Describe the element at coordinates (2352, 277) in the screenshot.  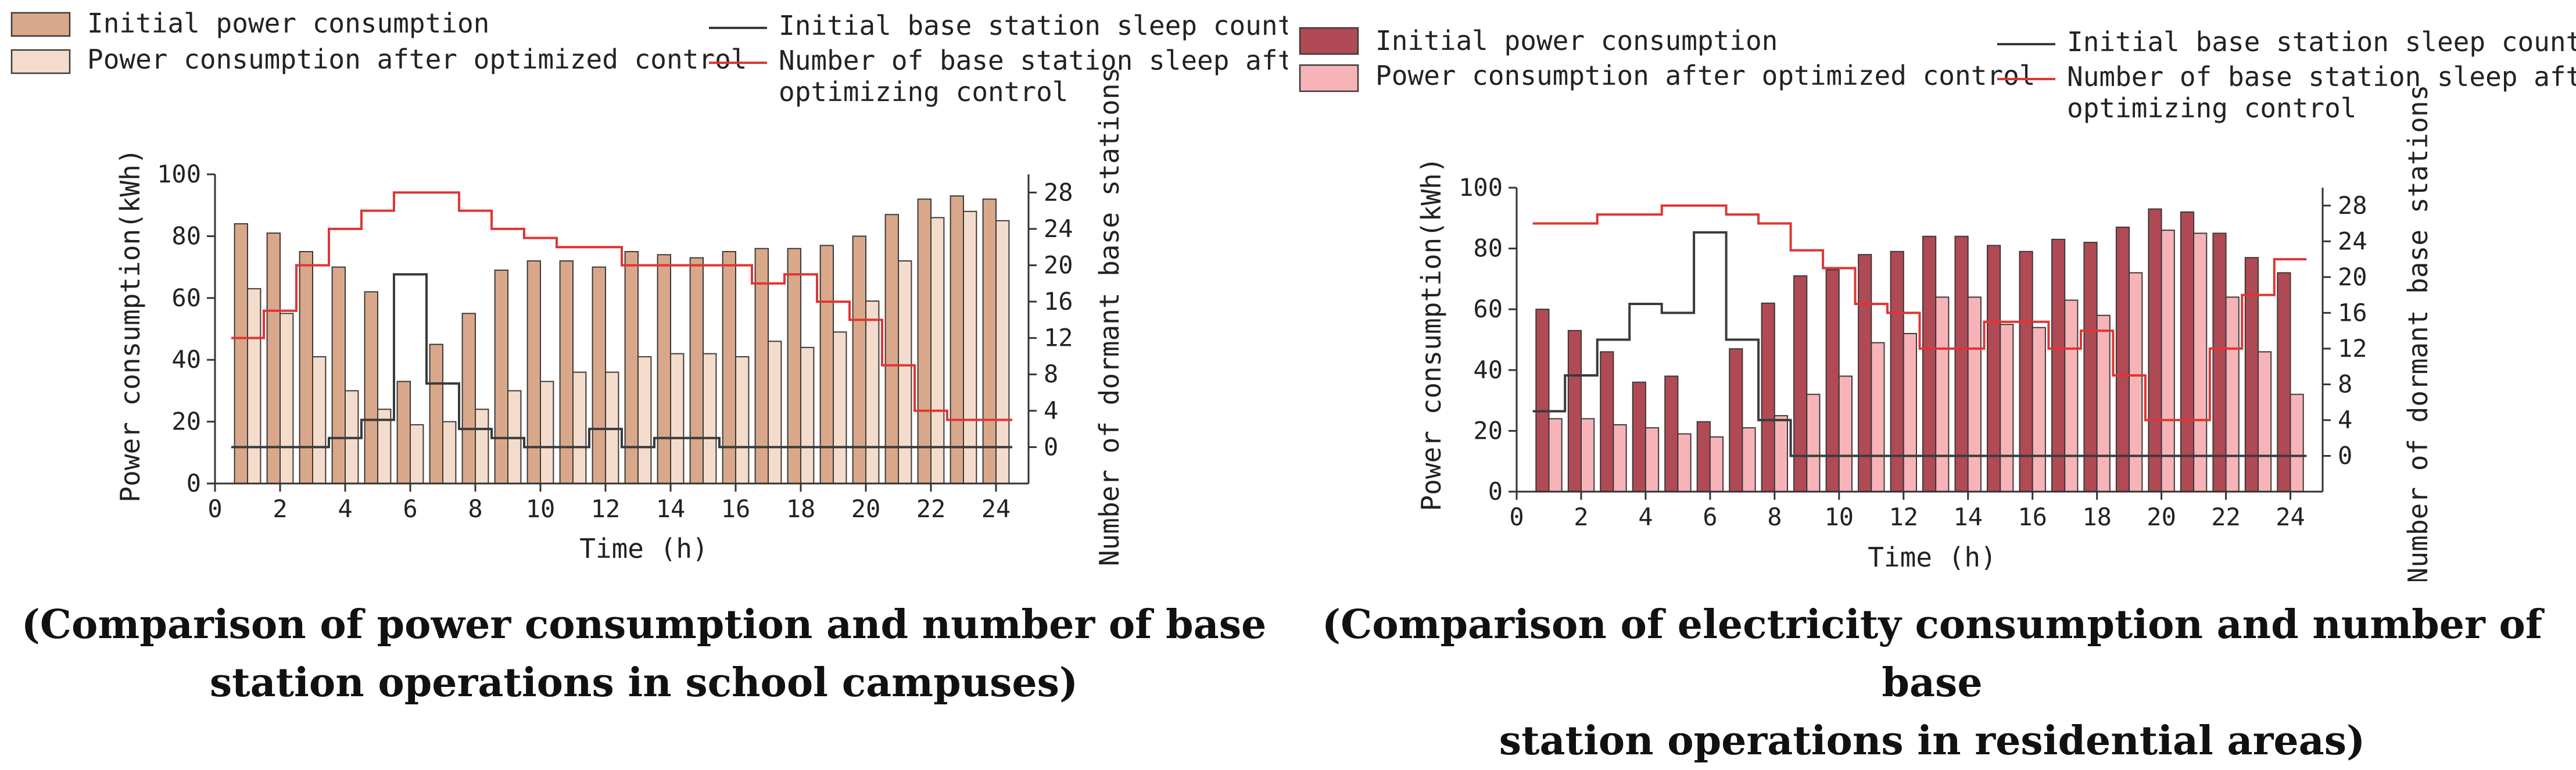
I see `y2-tick-label: 20` at that location.